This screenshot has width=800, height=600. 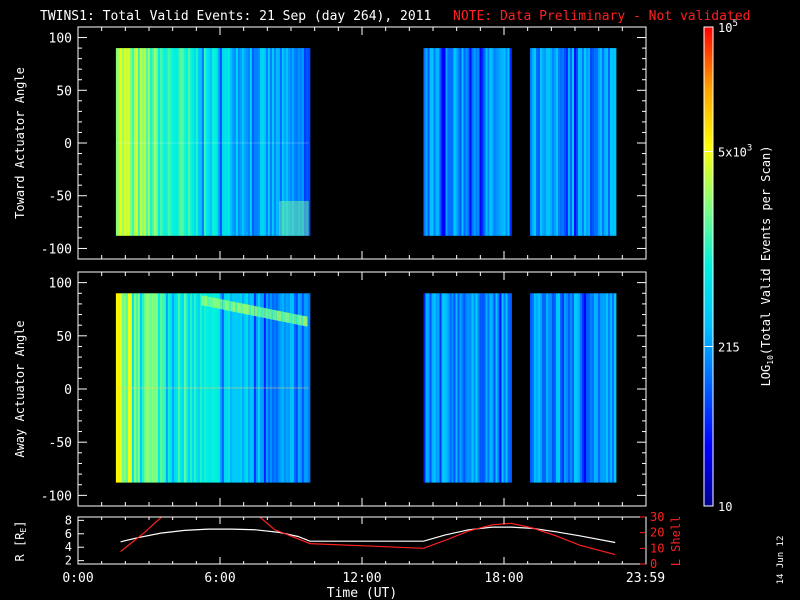 I want to click on r-tick-label: 8, so click(x=68, y=520).